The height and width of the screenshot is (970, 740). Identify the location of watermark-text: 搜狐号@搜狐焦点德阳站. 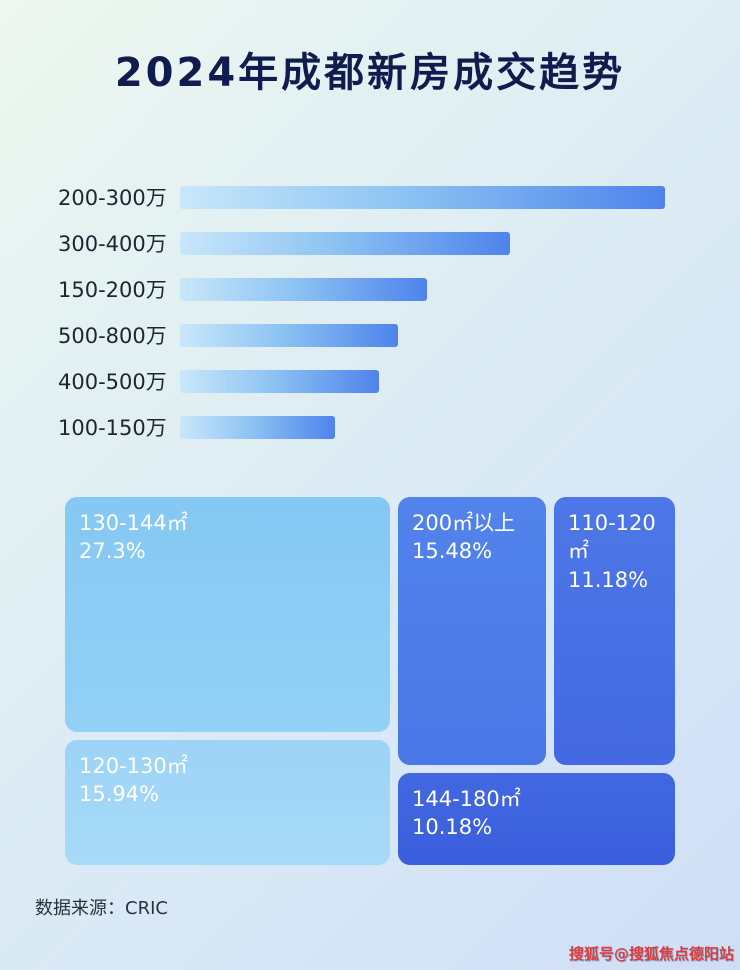
(651, 954).